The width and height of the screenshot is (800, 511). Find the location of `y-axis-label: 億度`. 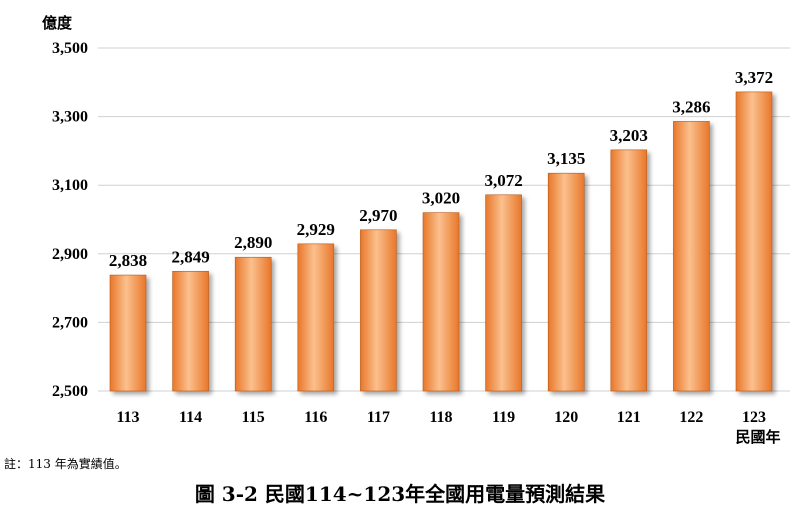

y-axis-label: 億度 is located at coordinates (57, 23).